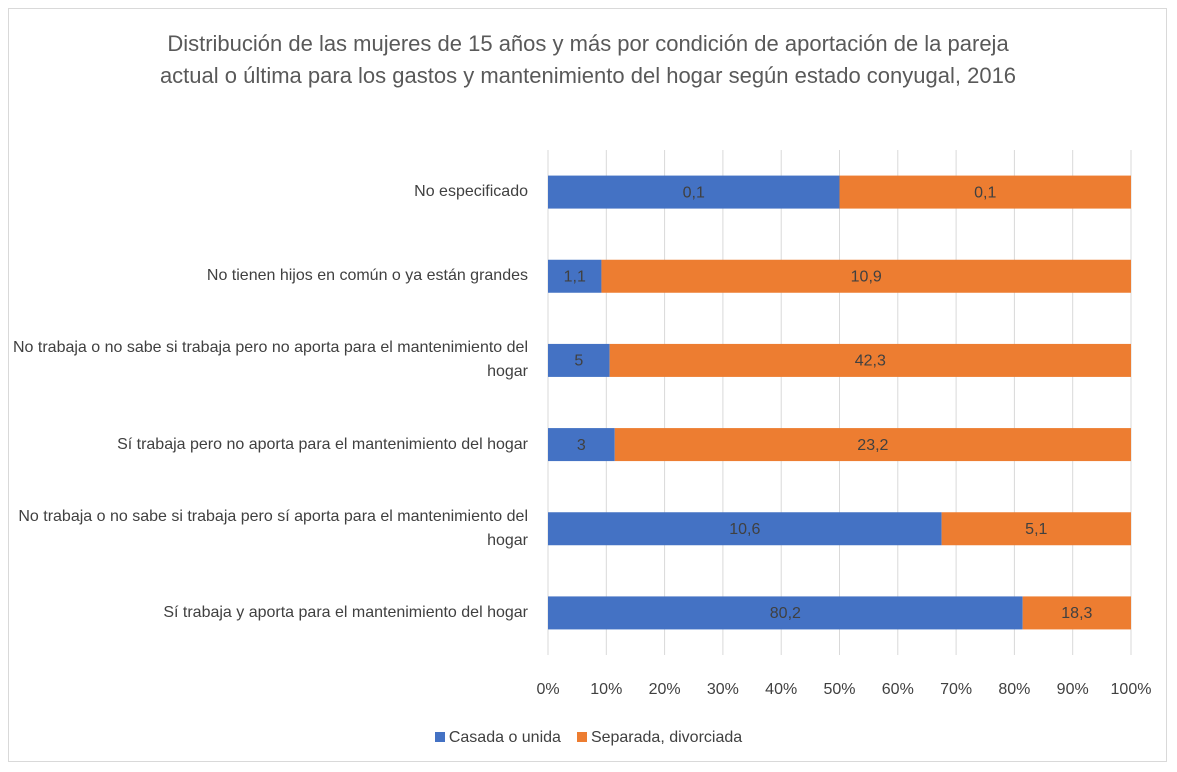 This screenshot has width=1177, height=772. I want to click on x-tick-label: 100%, so click(1131, 689).